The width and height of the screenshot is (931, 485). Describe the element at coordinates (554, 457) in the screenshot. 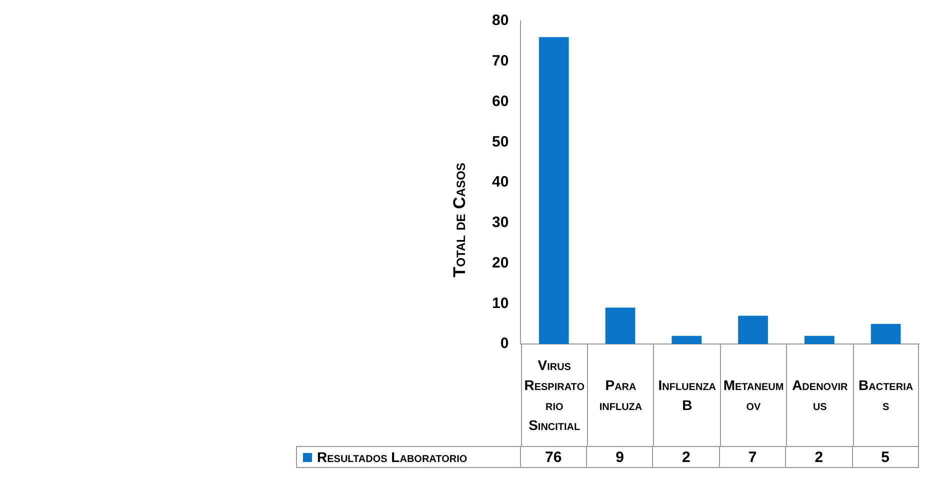

I see `data-label: 76` at that location.